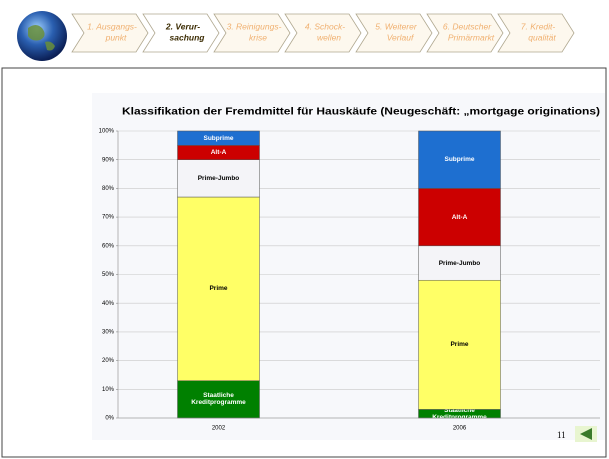 The height and width of the screenshot is (459, 609). What do you see at coordinates (467, 26) in the screenshot?
I see `nav-item-label: 6. Deutscher` at bounding box center [467, 26].